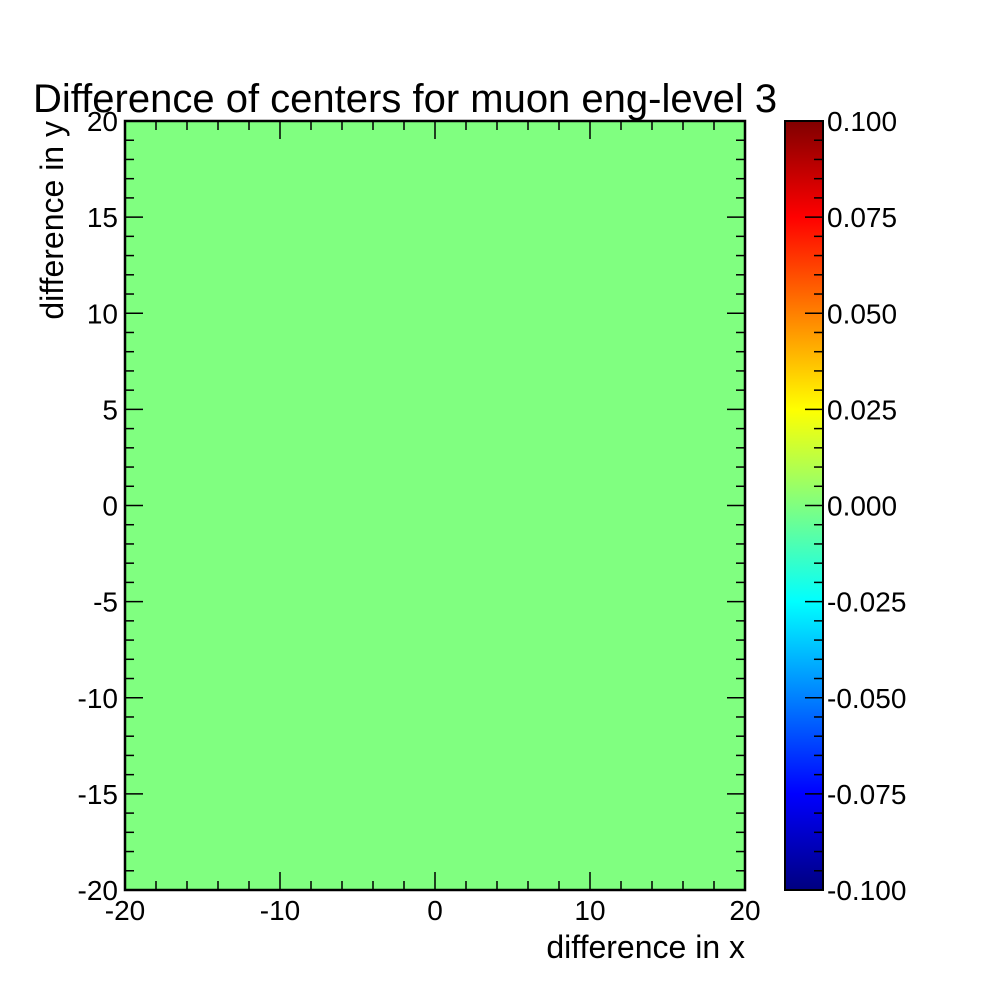 This screenshot has height=1000, width=1000. I want to click on x-tick-label: 0, so click(435, 910).